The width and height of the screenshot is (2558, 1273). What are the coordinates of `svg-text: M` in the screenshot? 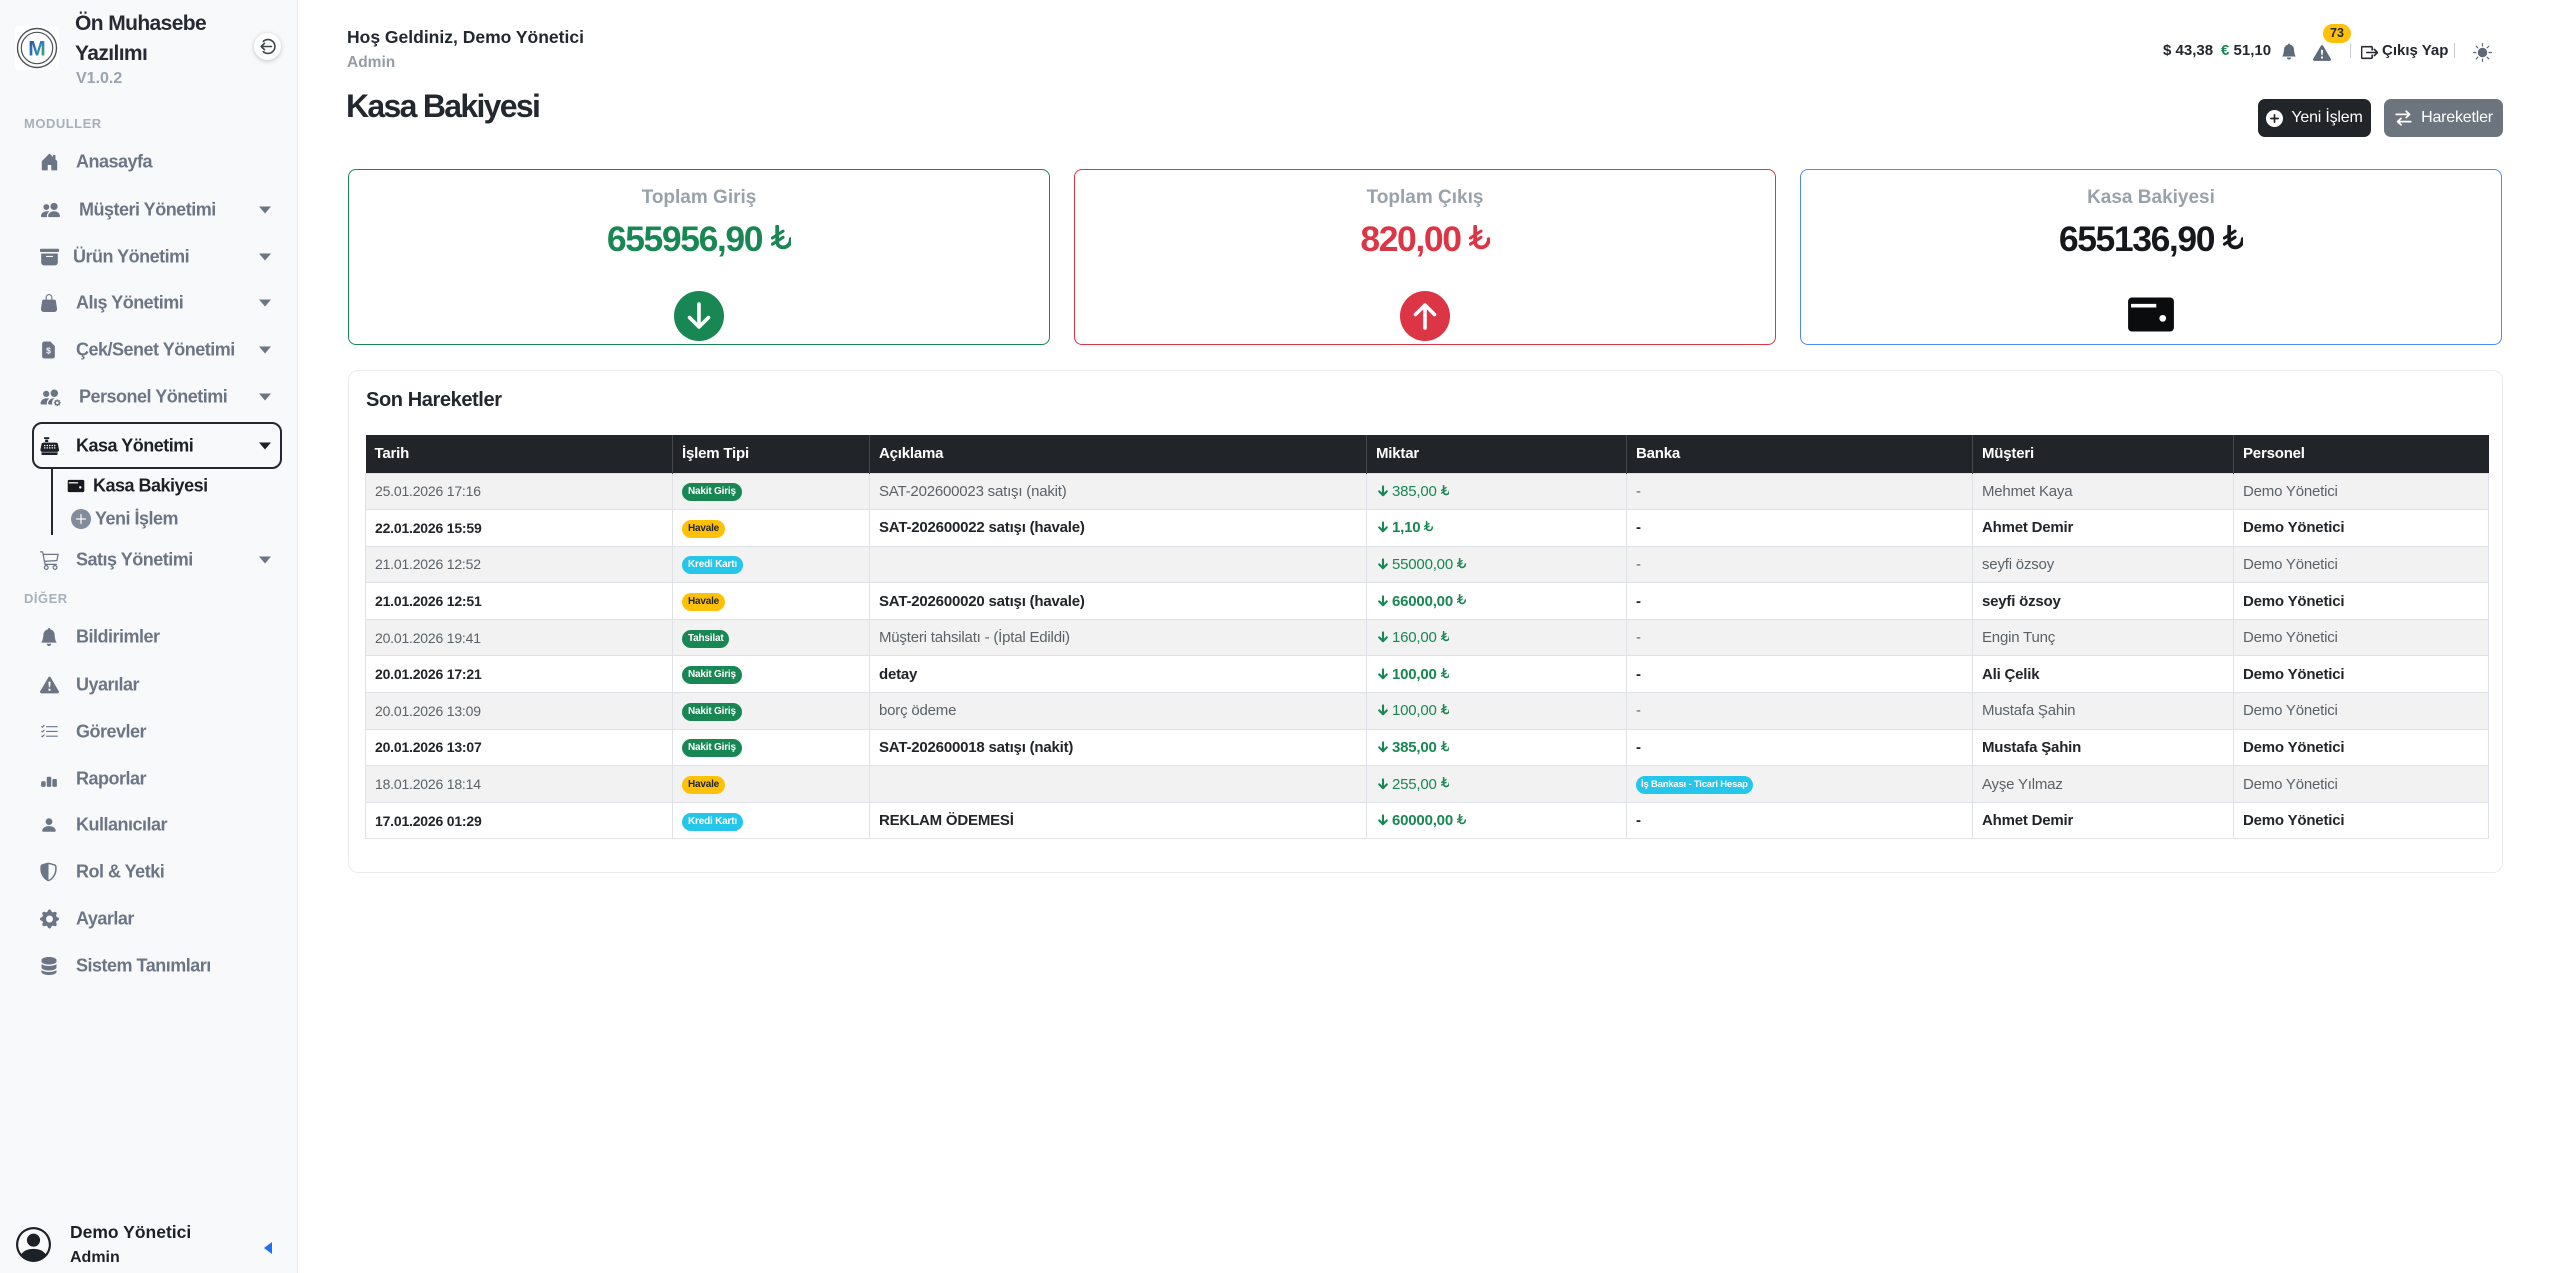 It's located at (37, 49).